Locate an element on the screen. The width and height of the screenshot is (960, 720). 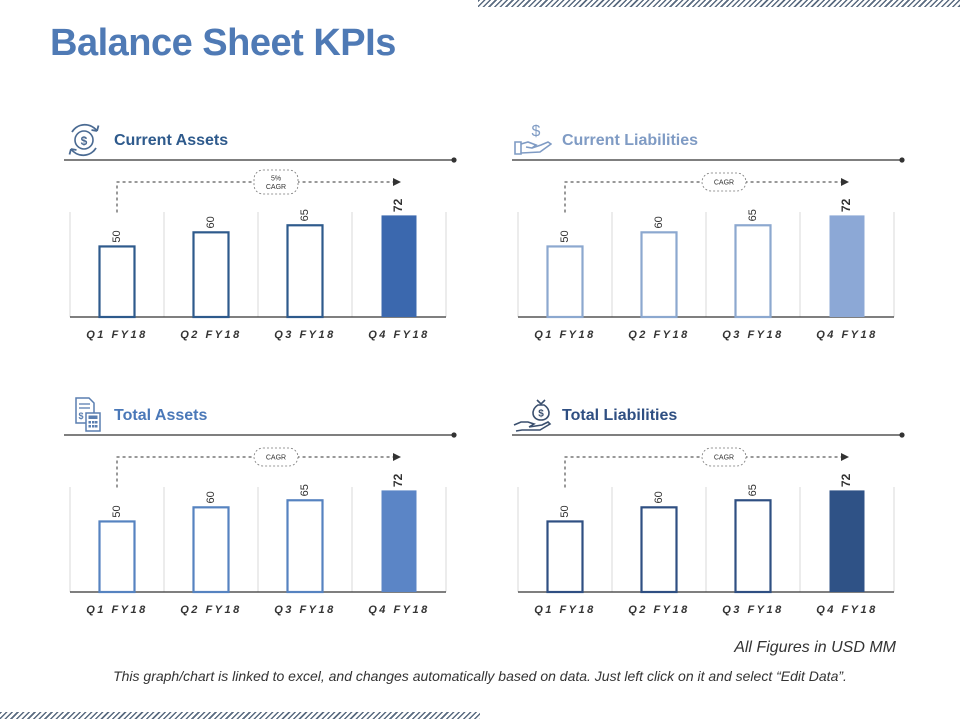
total-assets-chart: CAGR 50 Q1 FY18 60 Q2 FY18 65 Q3 FY18 72 Q4 FY18 is located at coordinates (260, 524).